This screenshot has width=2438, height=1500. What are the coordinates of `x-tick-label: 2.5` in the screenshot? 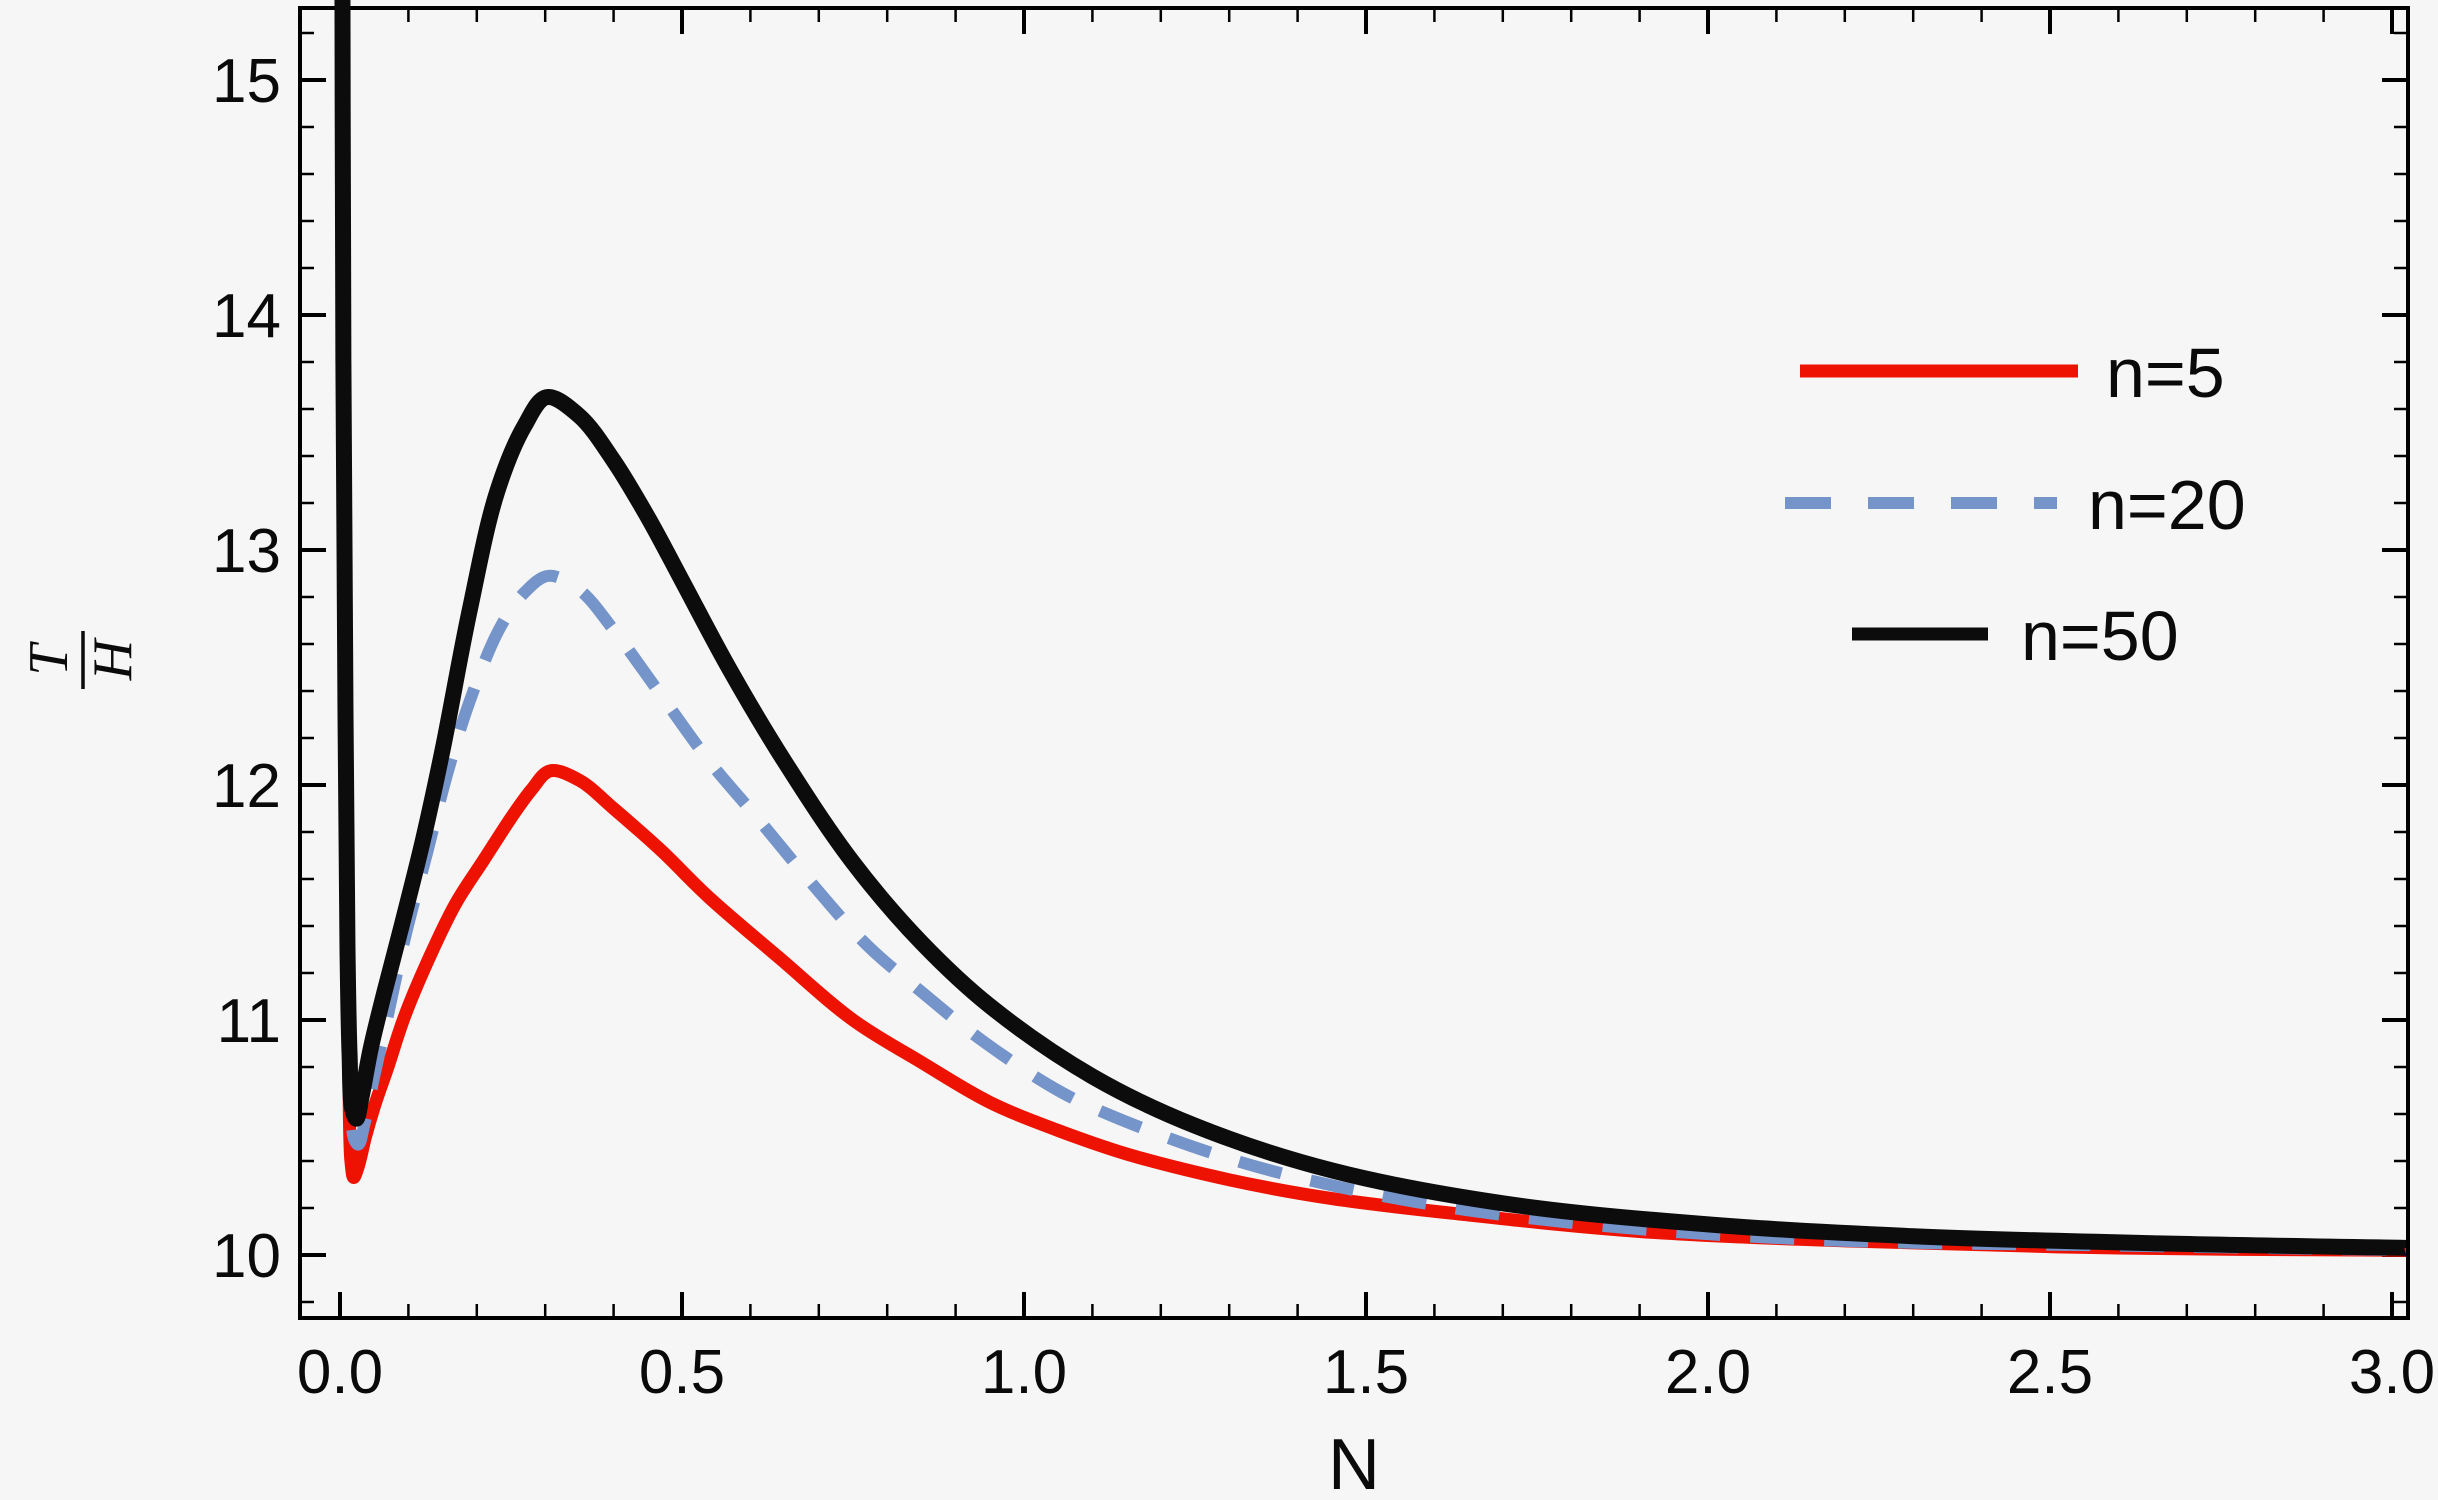 It's located at (2050, 1372).